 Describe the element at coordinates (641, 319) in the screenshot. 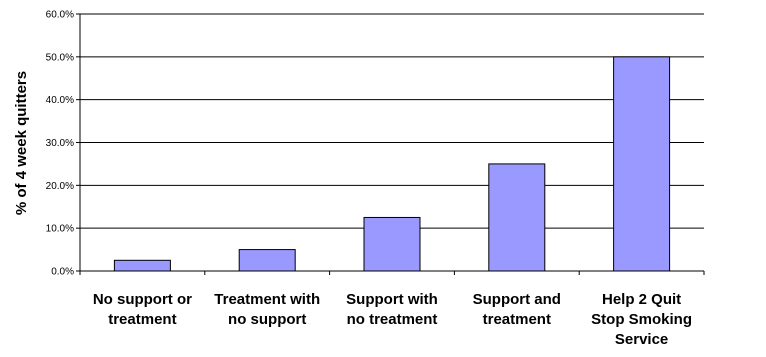

I see `x-category-label: Help 2 Quit Stop Smoking Service` at that location.